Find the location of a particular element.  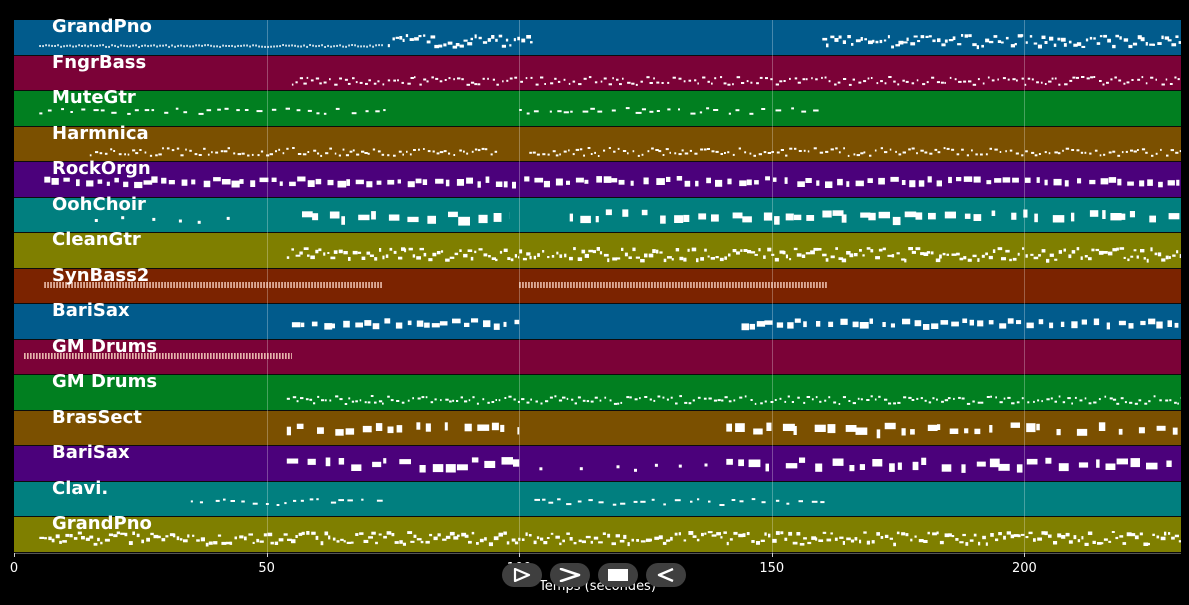

rewind-button is located at coordinates (666, 575).